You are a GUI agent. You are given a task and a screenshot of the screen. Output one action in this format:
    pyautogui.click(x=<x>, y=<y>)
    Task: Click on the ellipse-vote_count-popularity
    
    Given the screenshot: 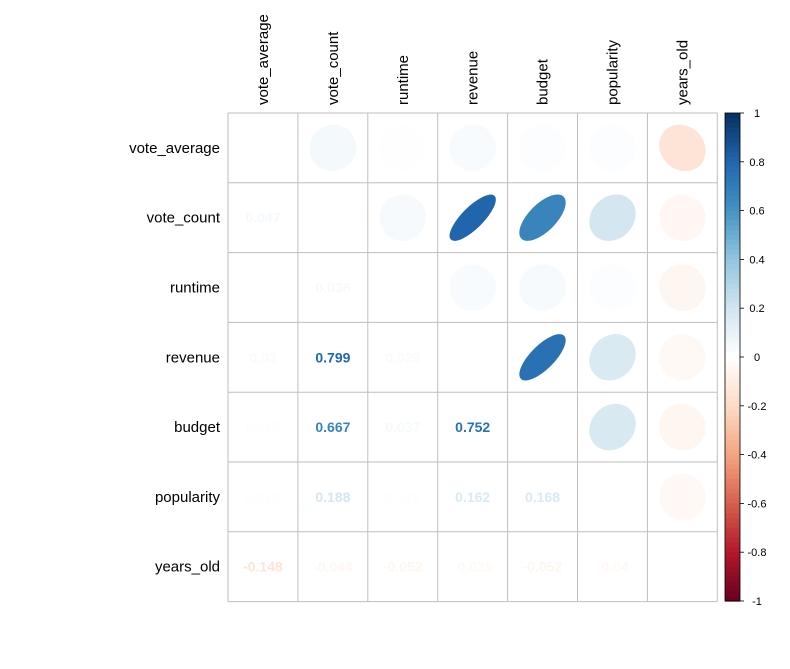 What is the action you would take?
    pyautogui.click(x=612, y=217)
    